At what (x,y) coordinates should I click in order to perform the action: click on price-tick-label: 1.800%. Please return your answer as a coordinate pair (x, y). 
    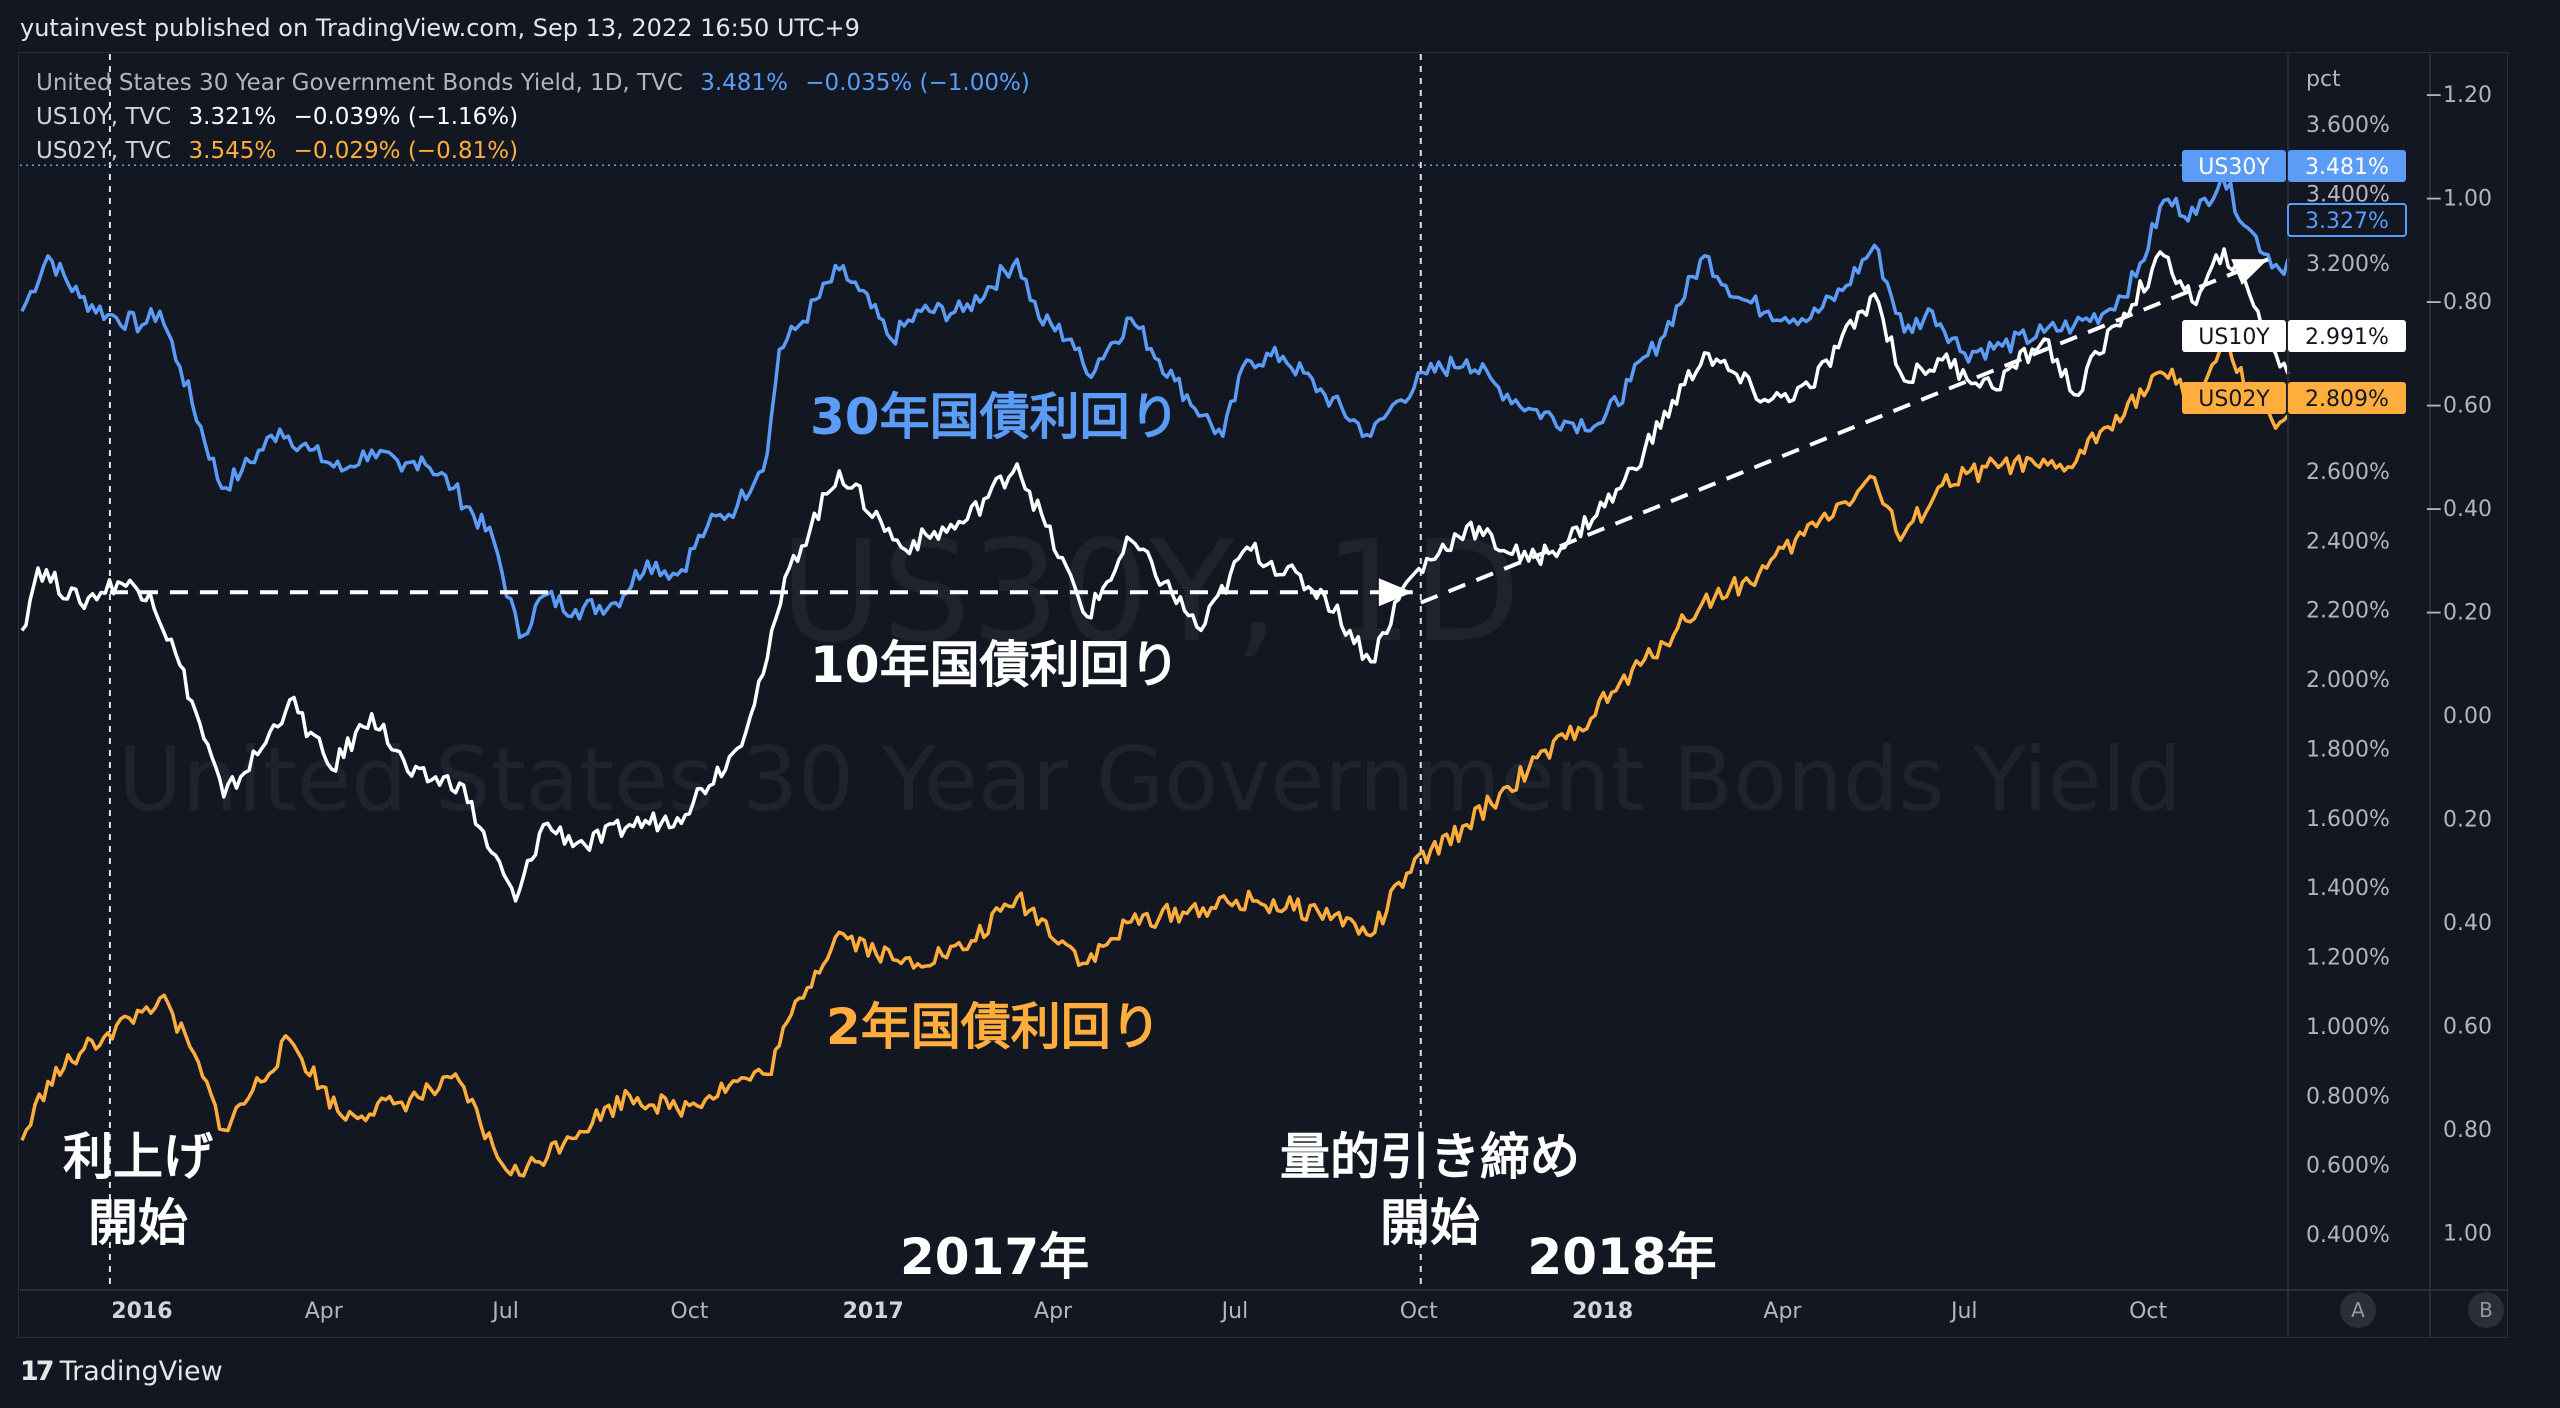
    Looking at the image, I should click on (2348, 749).